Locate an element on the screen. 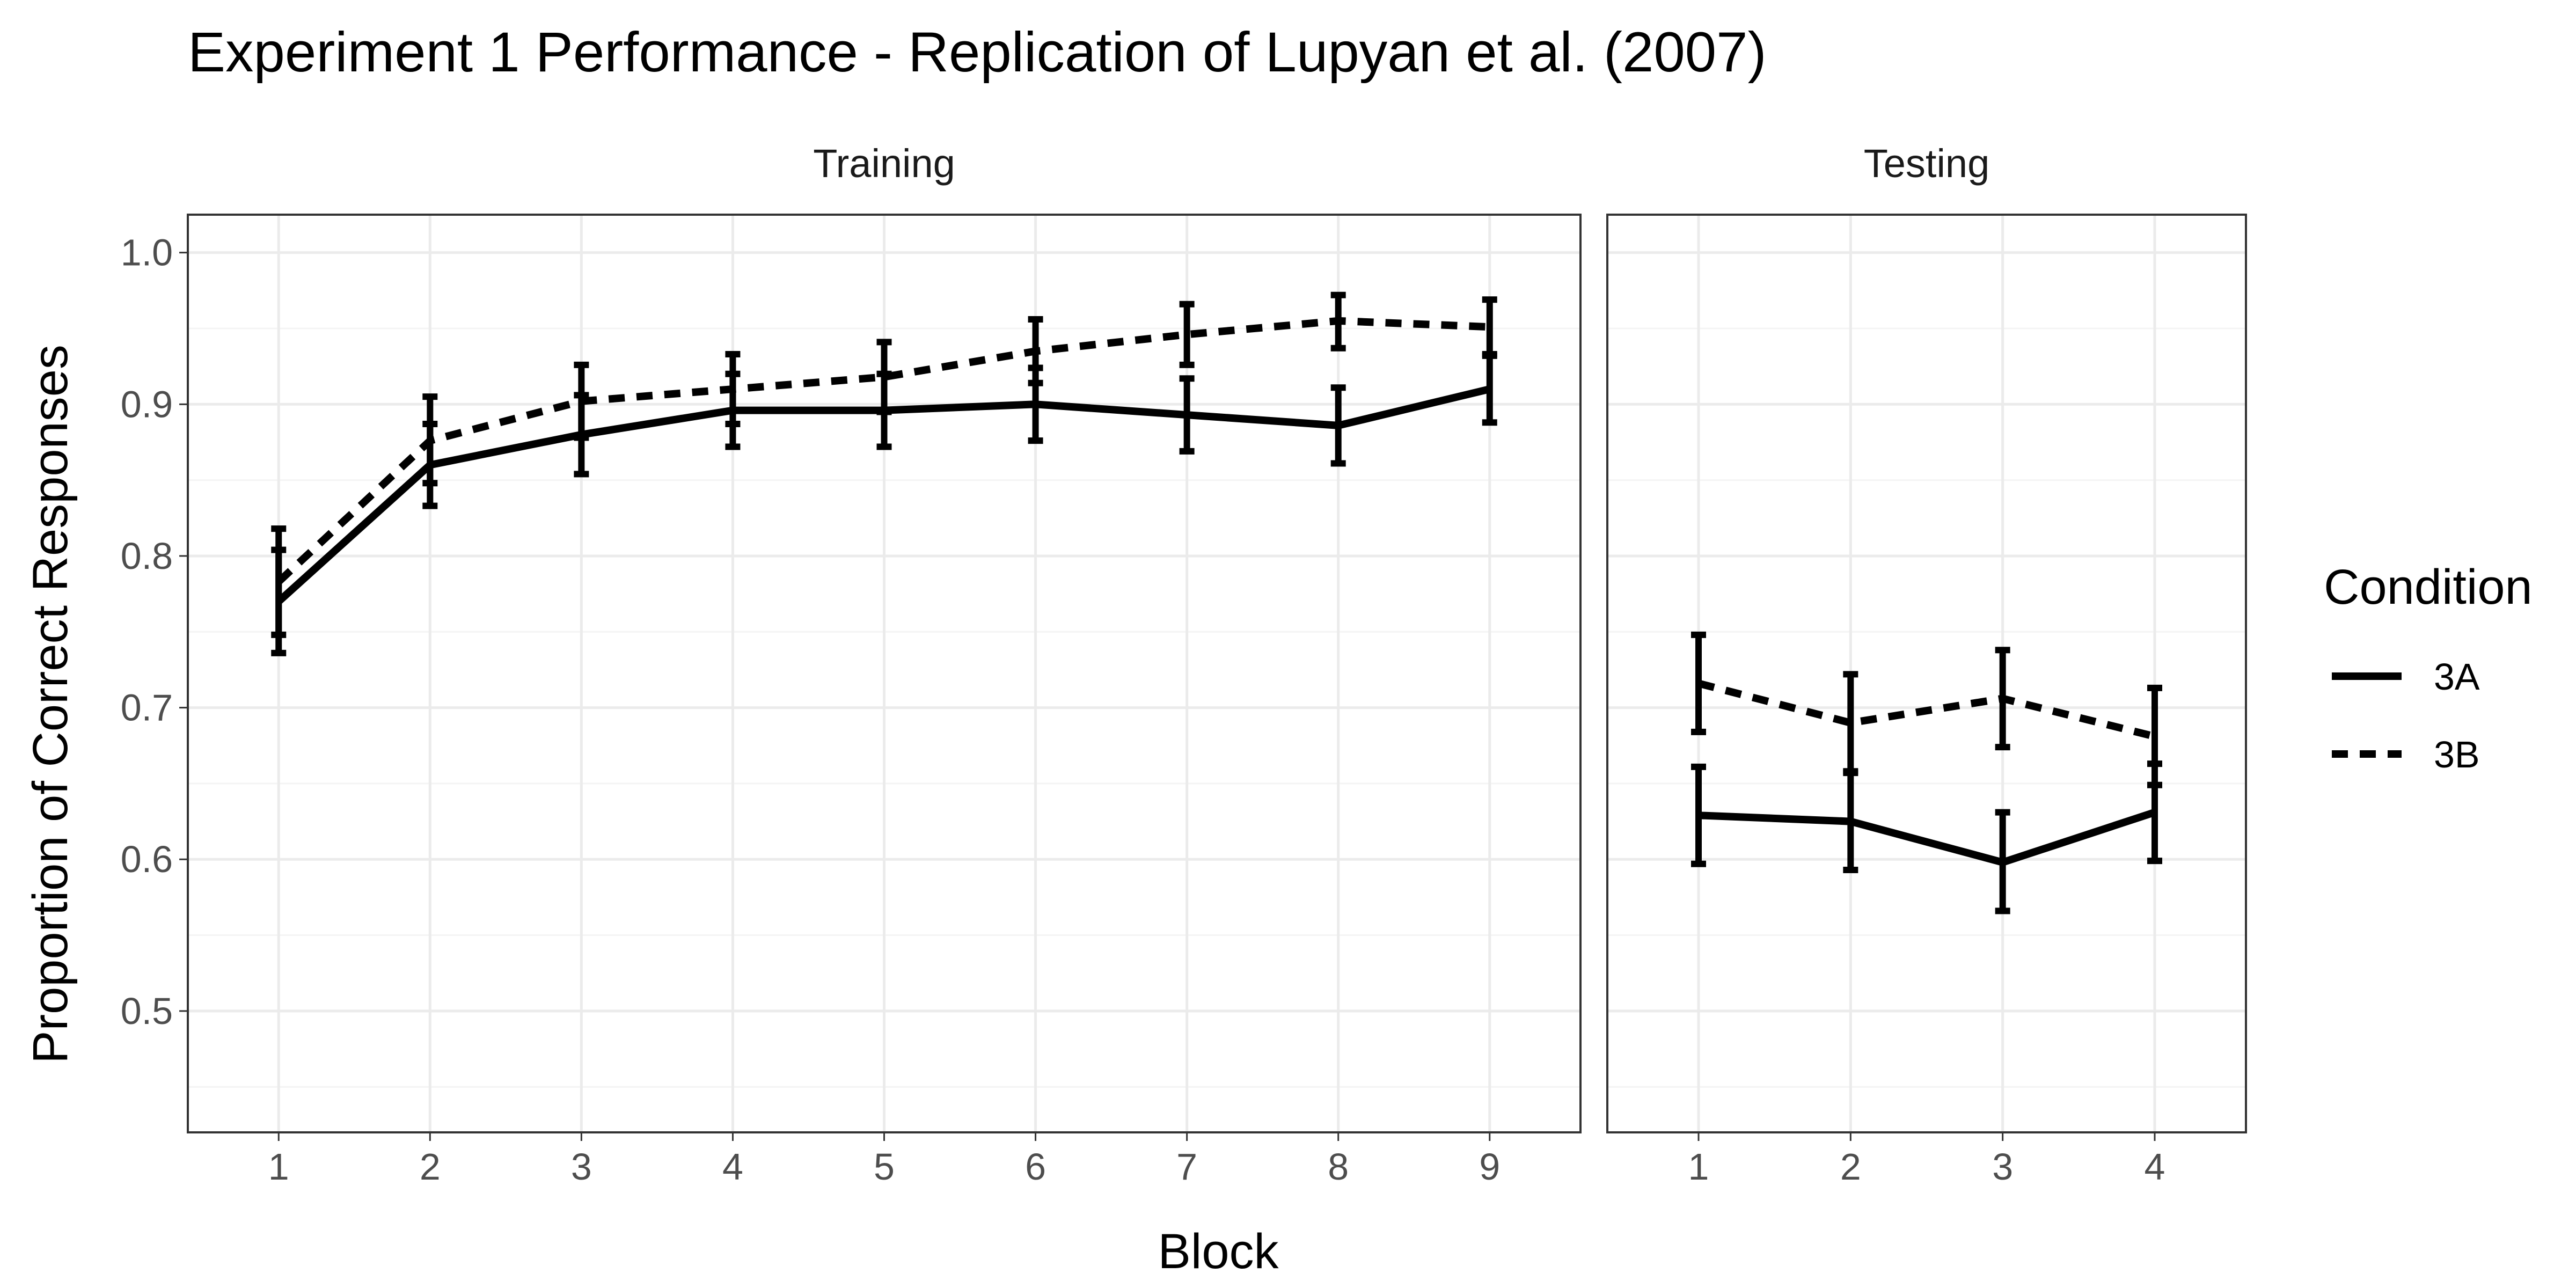  y-tick-label: 0.8 is located at coordinates (147, 556).